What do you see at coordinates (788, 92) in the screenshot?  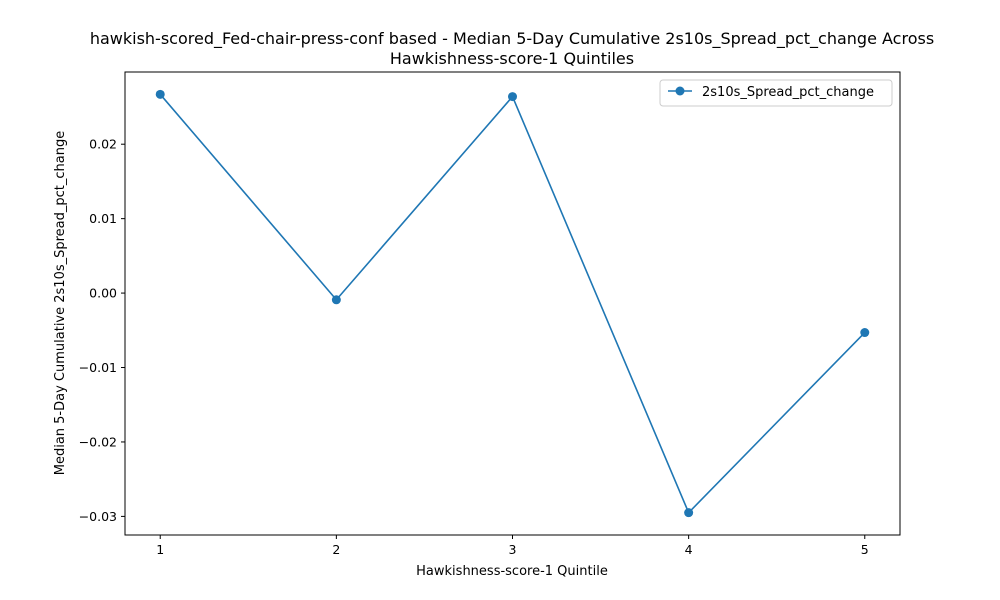 I see `legend-label: 2s10s_Spread_pct_change` at bounding box center [788, 92].